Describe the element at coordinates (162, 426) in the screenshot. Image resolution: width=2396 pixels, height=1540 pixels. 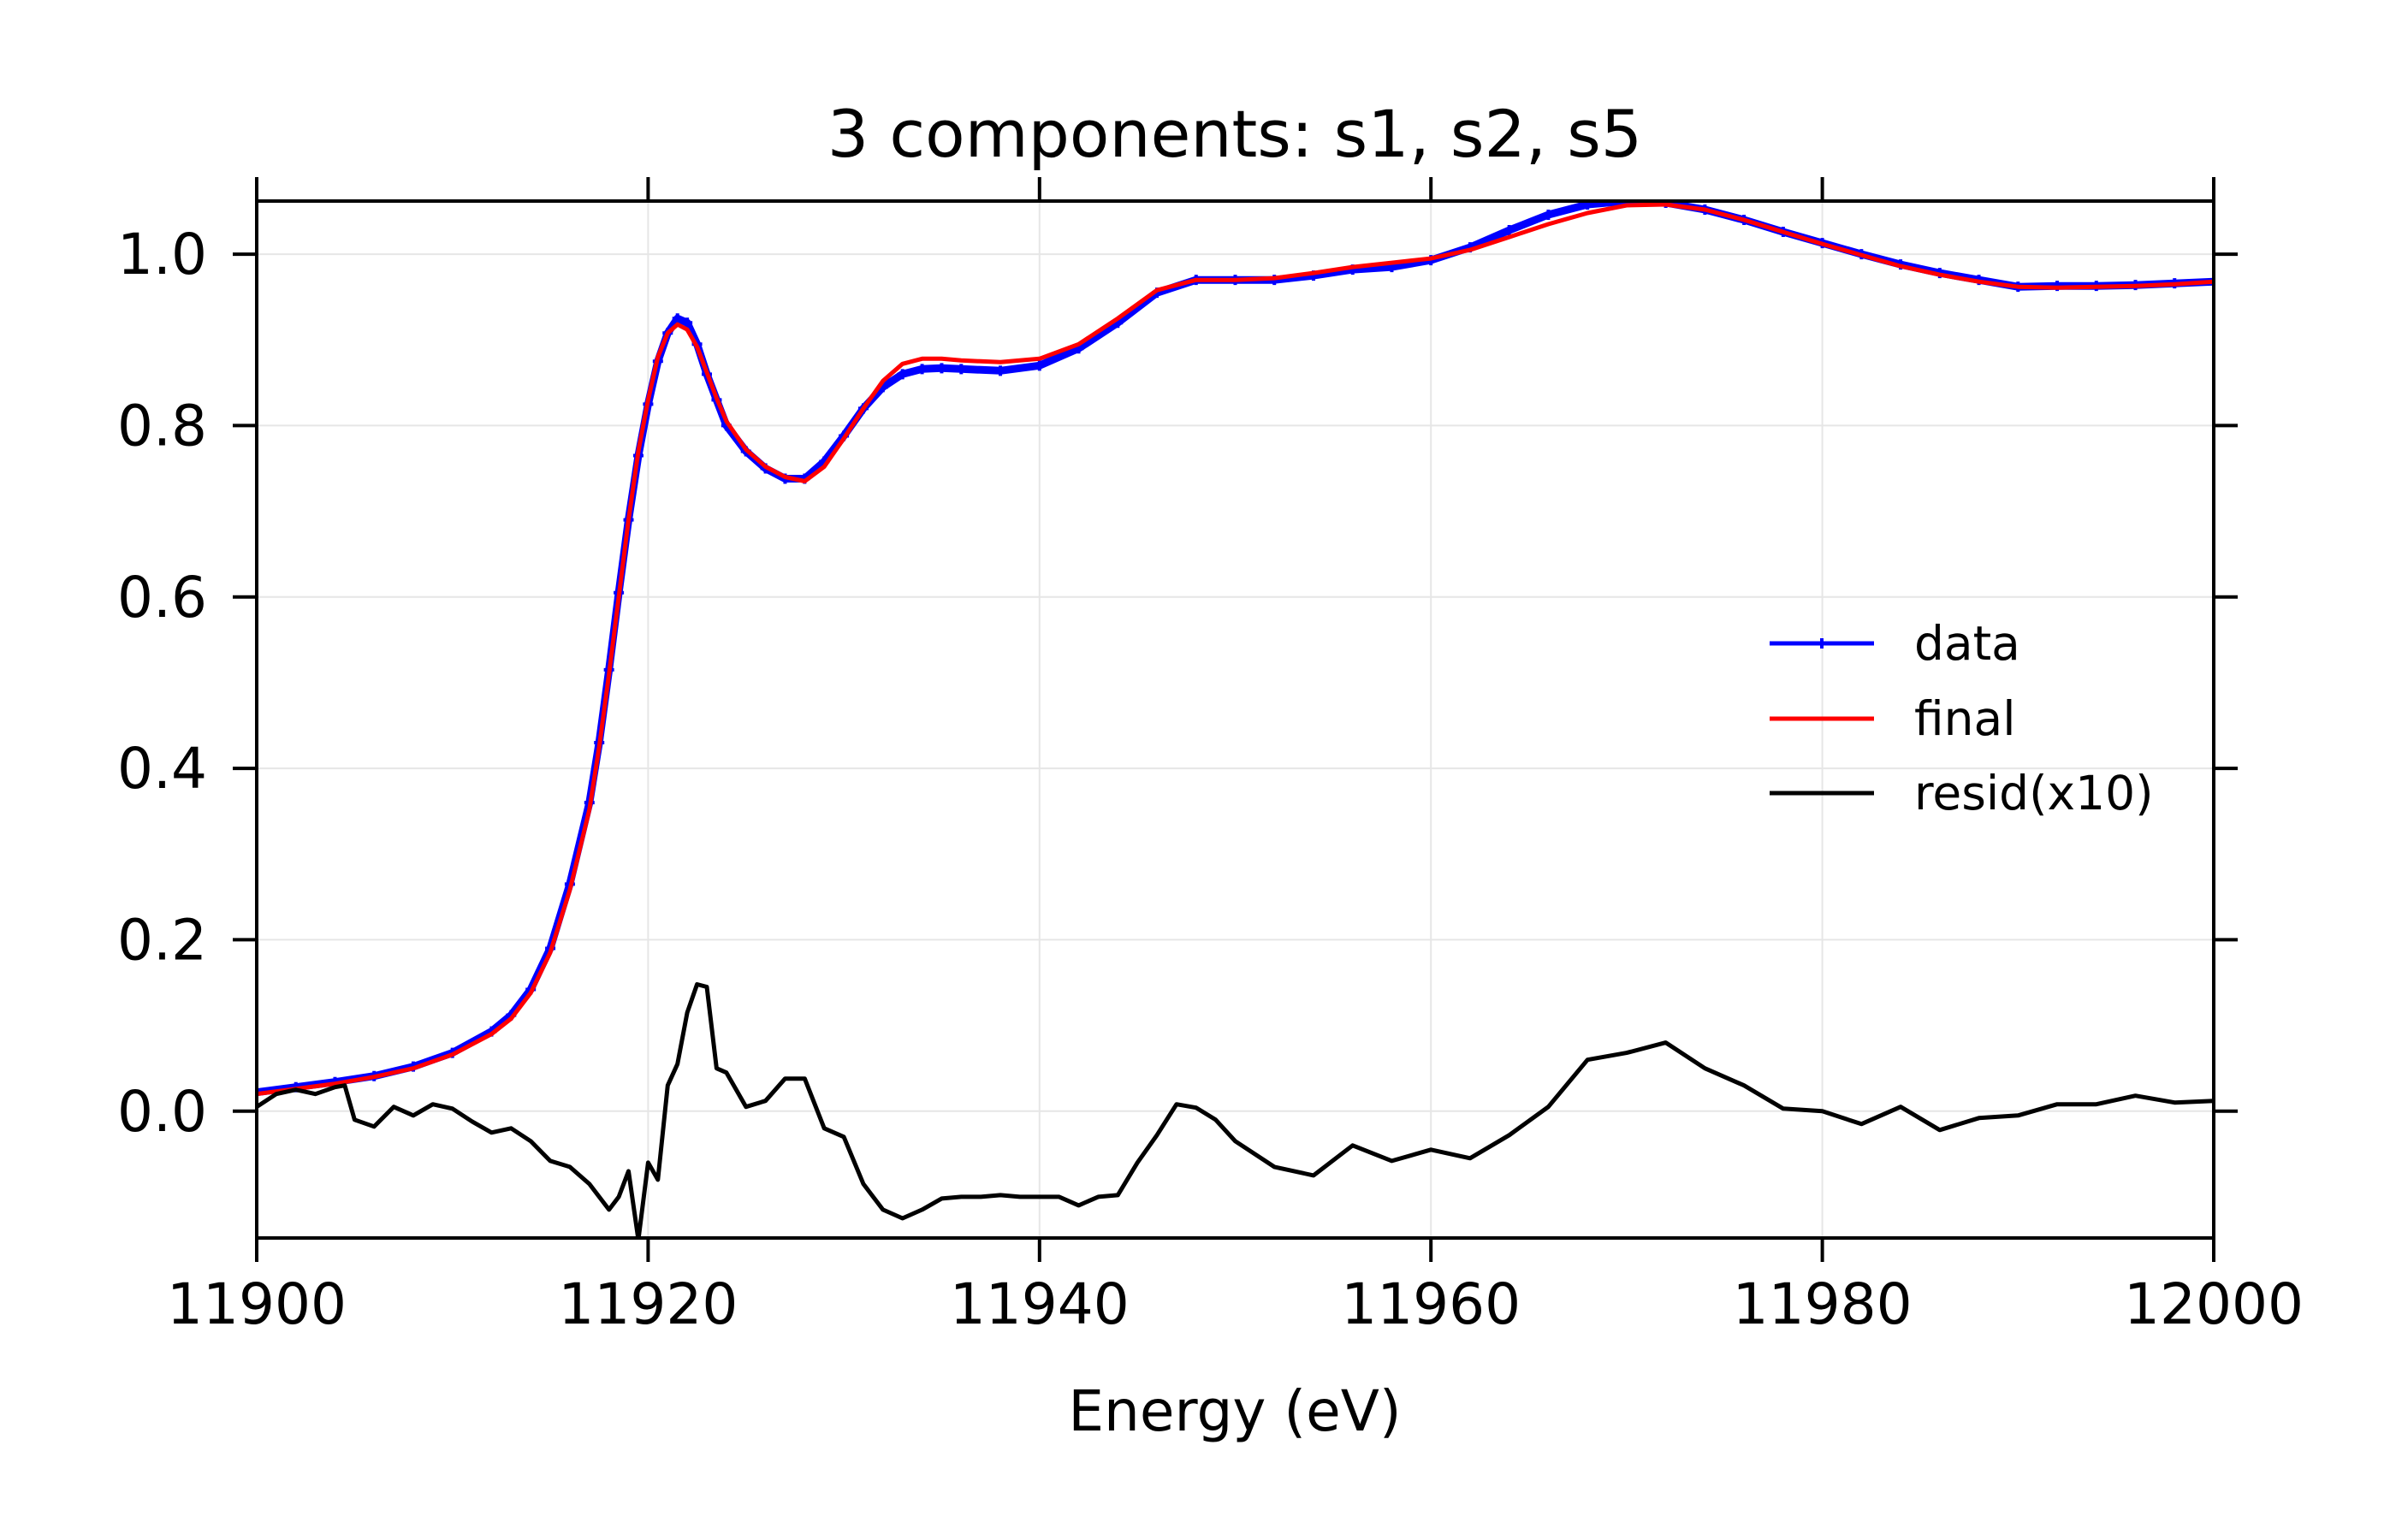
I see `y-tick-label: 0.8` at that location.